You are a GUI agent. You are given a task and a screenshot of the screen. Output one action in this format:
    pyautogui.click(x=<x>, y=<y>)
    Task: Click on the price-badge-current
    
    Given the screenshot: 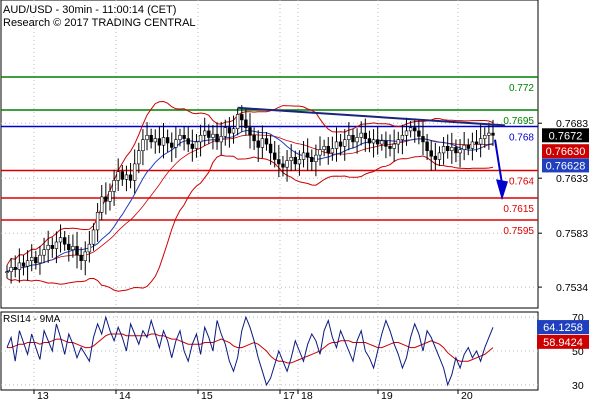 What is the action you would take?
    pyautogui.click(x=565, y=135)
    